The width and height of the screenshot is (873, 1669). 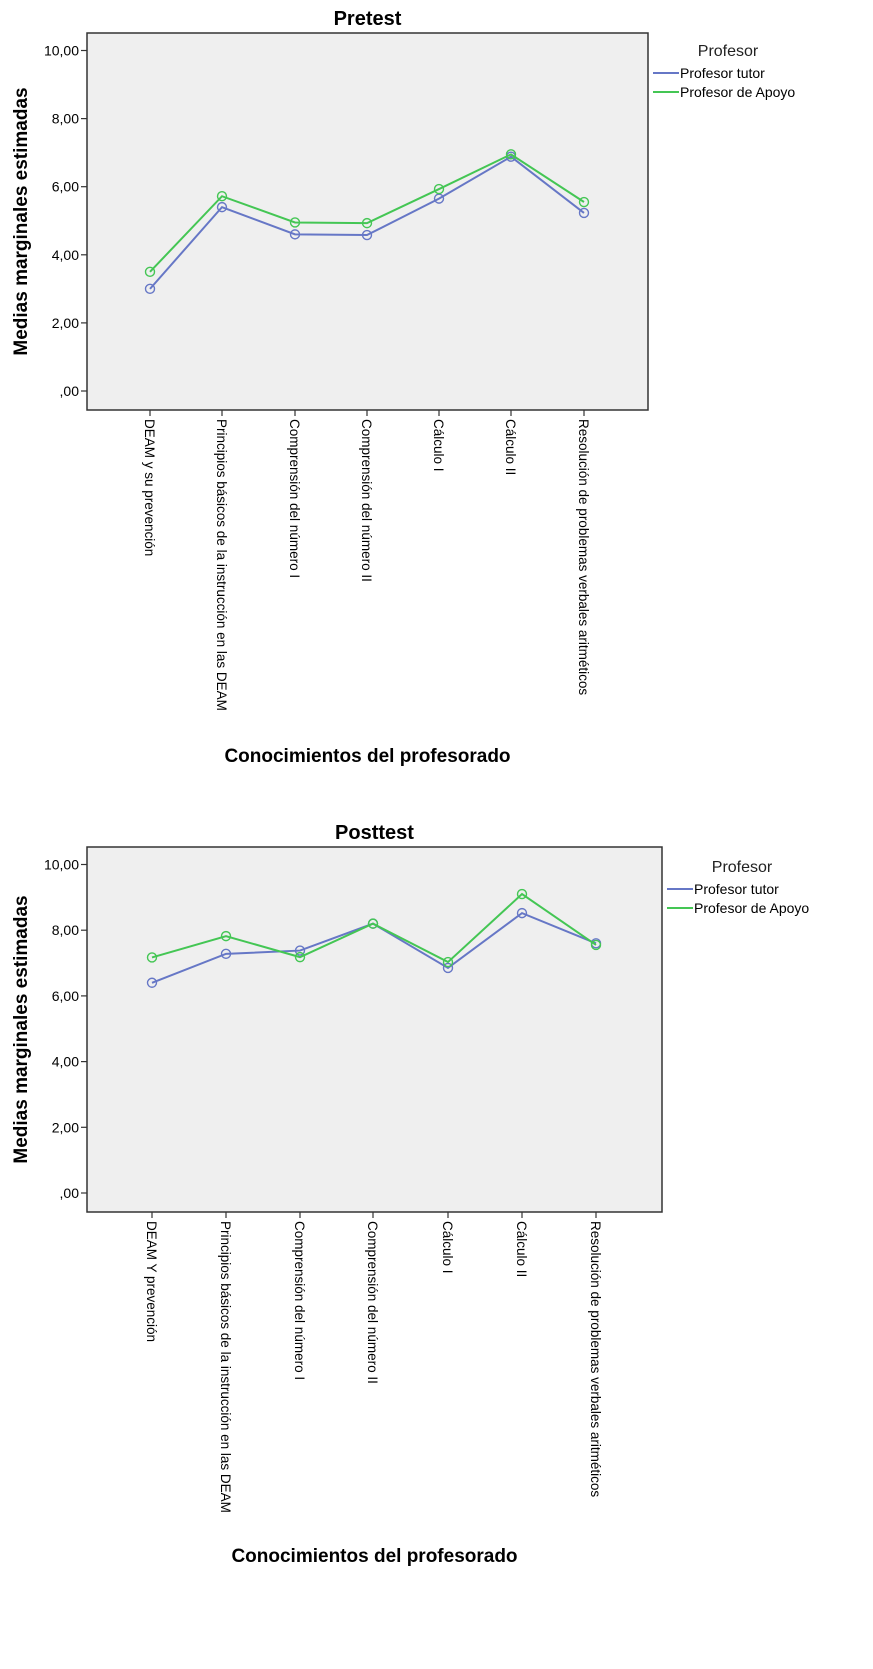 What do you see at coordinates (151, 1281) in the screenshot?
I see `x-category-label: DEAM Y prevención` at bounding box center [151, 1281].